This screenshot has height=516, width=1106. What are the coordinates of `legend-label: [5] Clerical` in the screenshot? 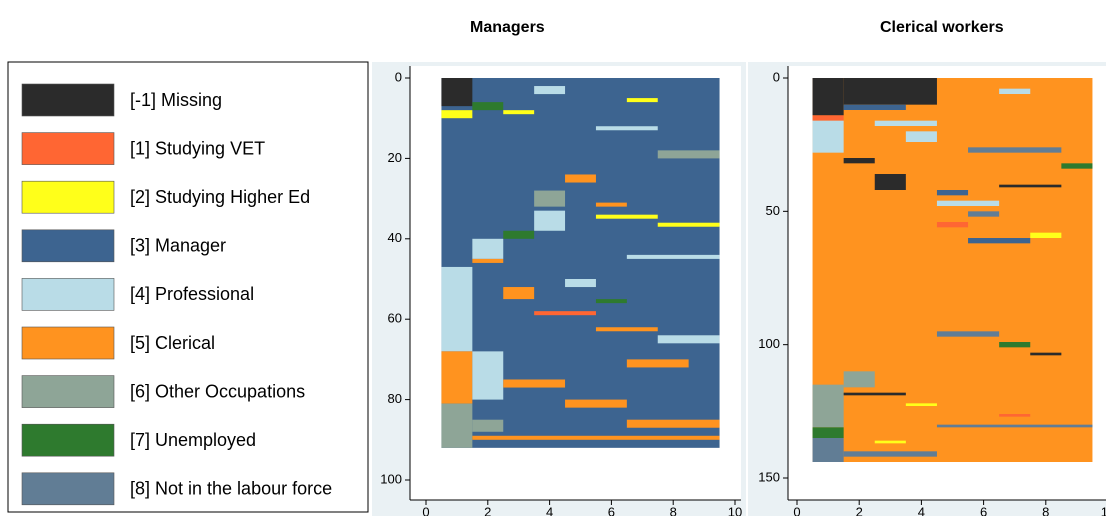 It's located at (172, 343).